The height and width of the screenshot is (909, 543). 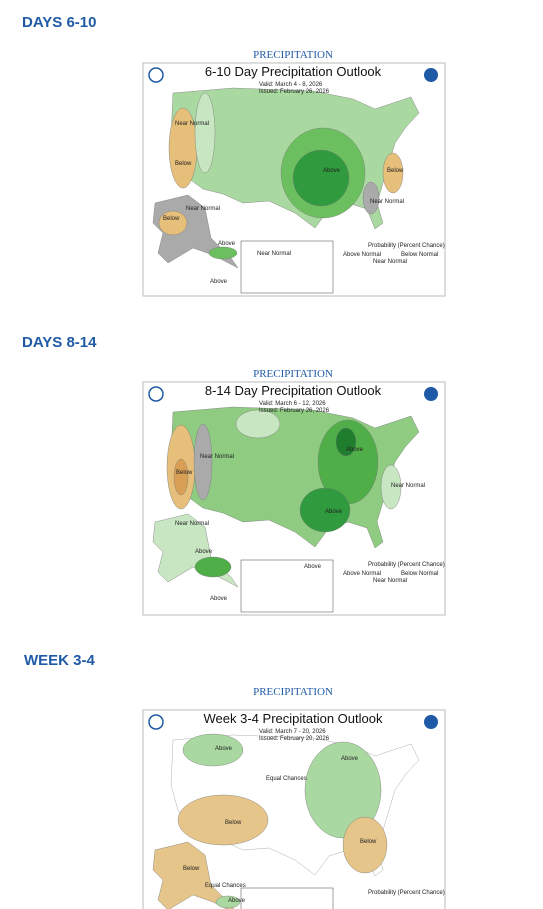 What do you see at coordinates (59, 22) in the screenshot?
I see `section-heading: DAYS 6-10` at bounding box center [59, 22].